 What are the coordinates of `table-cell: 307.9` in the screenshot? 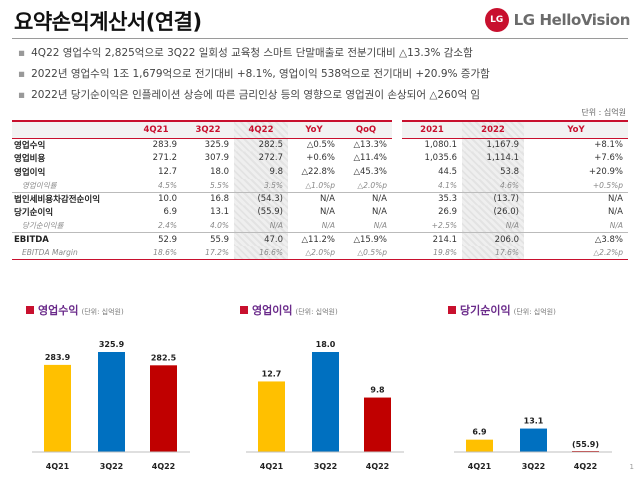 It's located at (216, 158).